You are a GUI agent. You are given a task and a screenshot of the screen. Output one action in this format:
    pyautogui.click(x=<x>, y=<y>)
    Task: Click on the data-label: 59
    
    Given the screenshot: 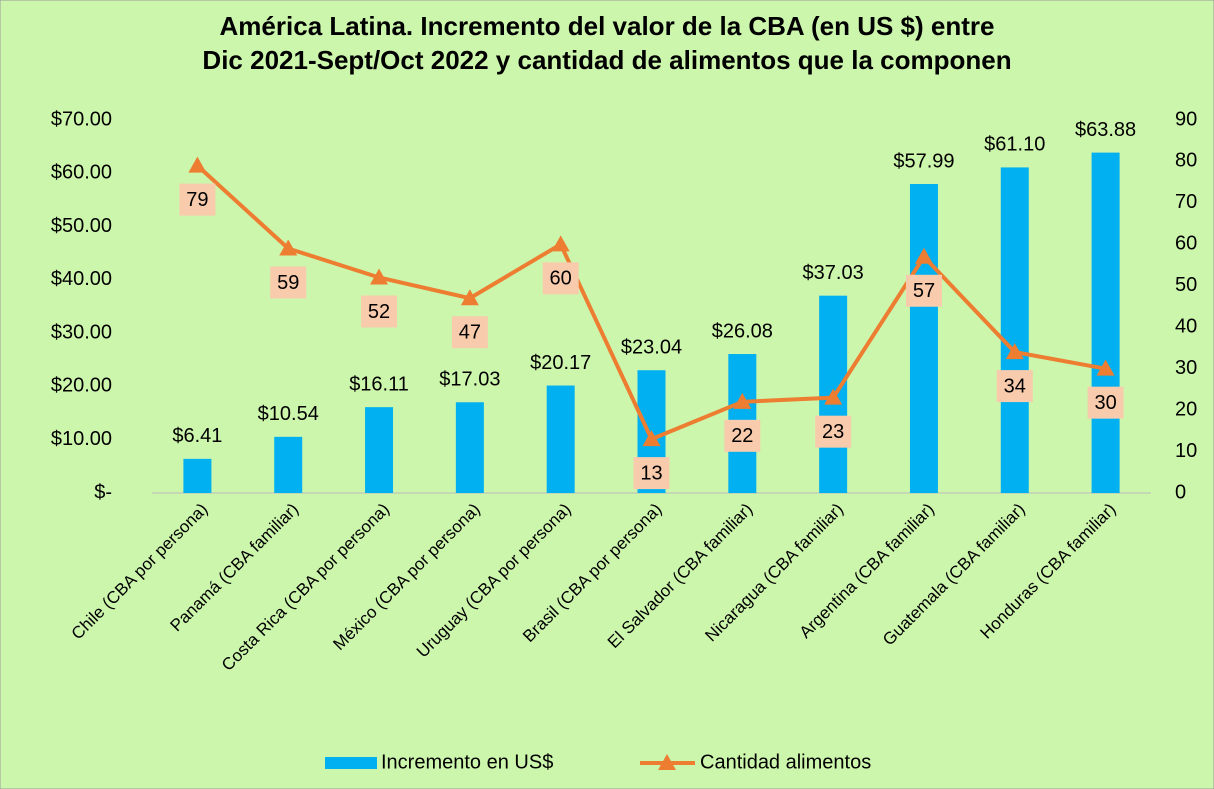 What is the action you would take?
    pyautogui.click(x=288, y=283)
    